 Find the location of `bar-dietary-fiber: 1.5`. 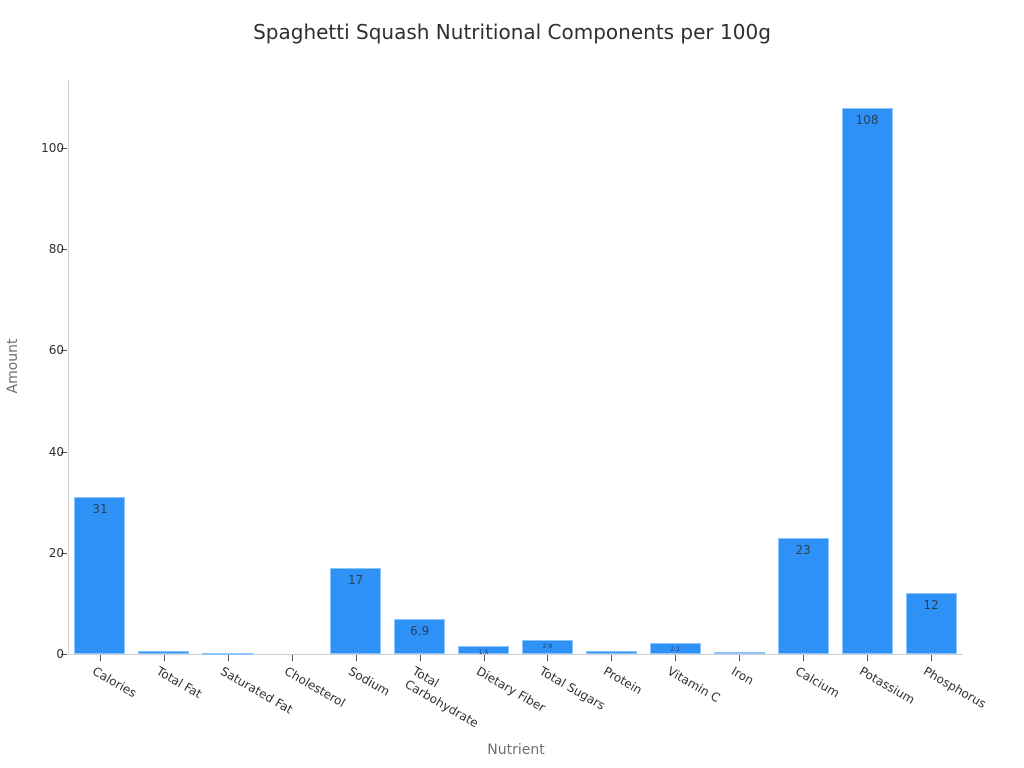

bar-dietary-fiber: 1.5 is located at coordinates (484, 651).